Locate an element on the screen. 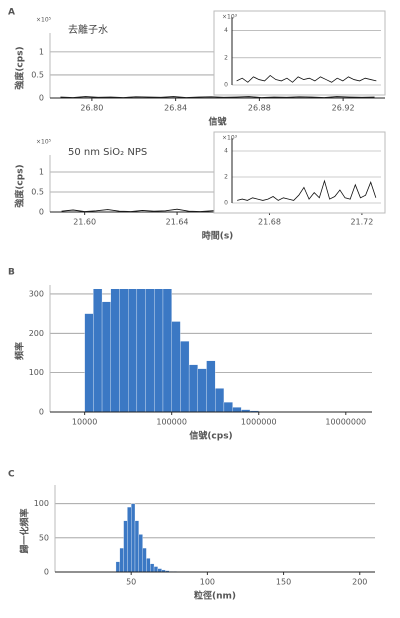 This screenshot has width=400, height=618. y-tick-label: 200 is located at coordinates (36, 333).